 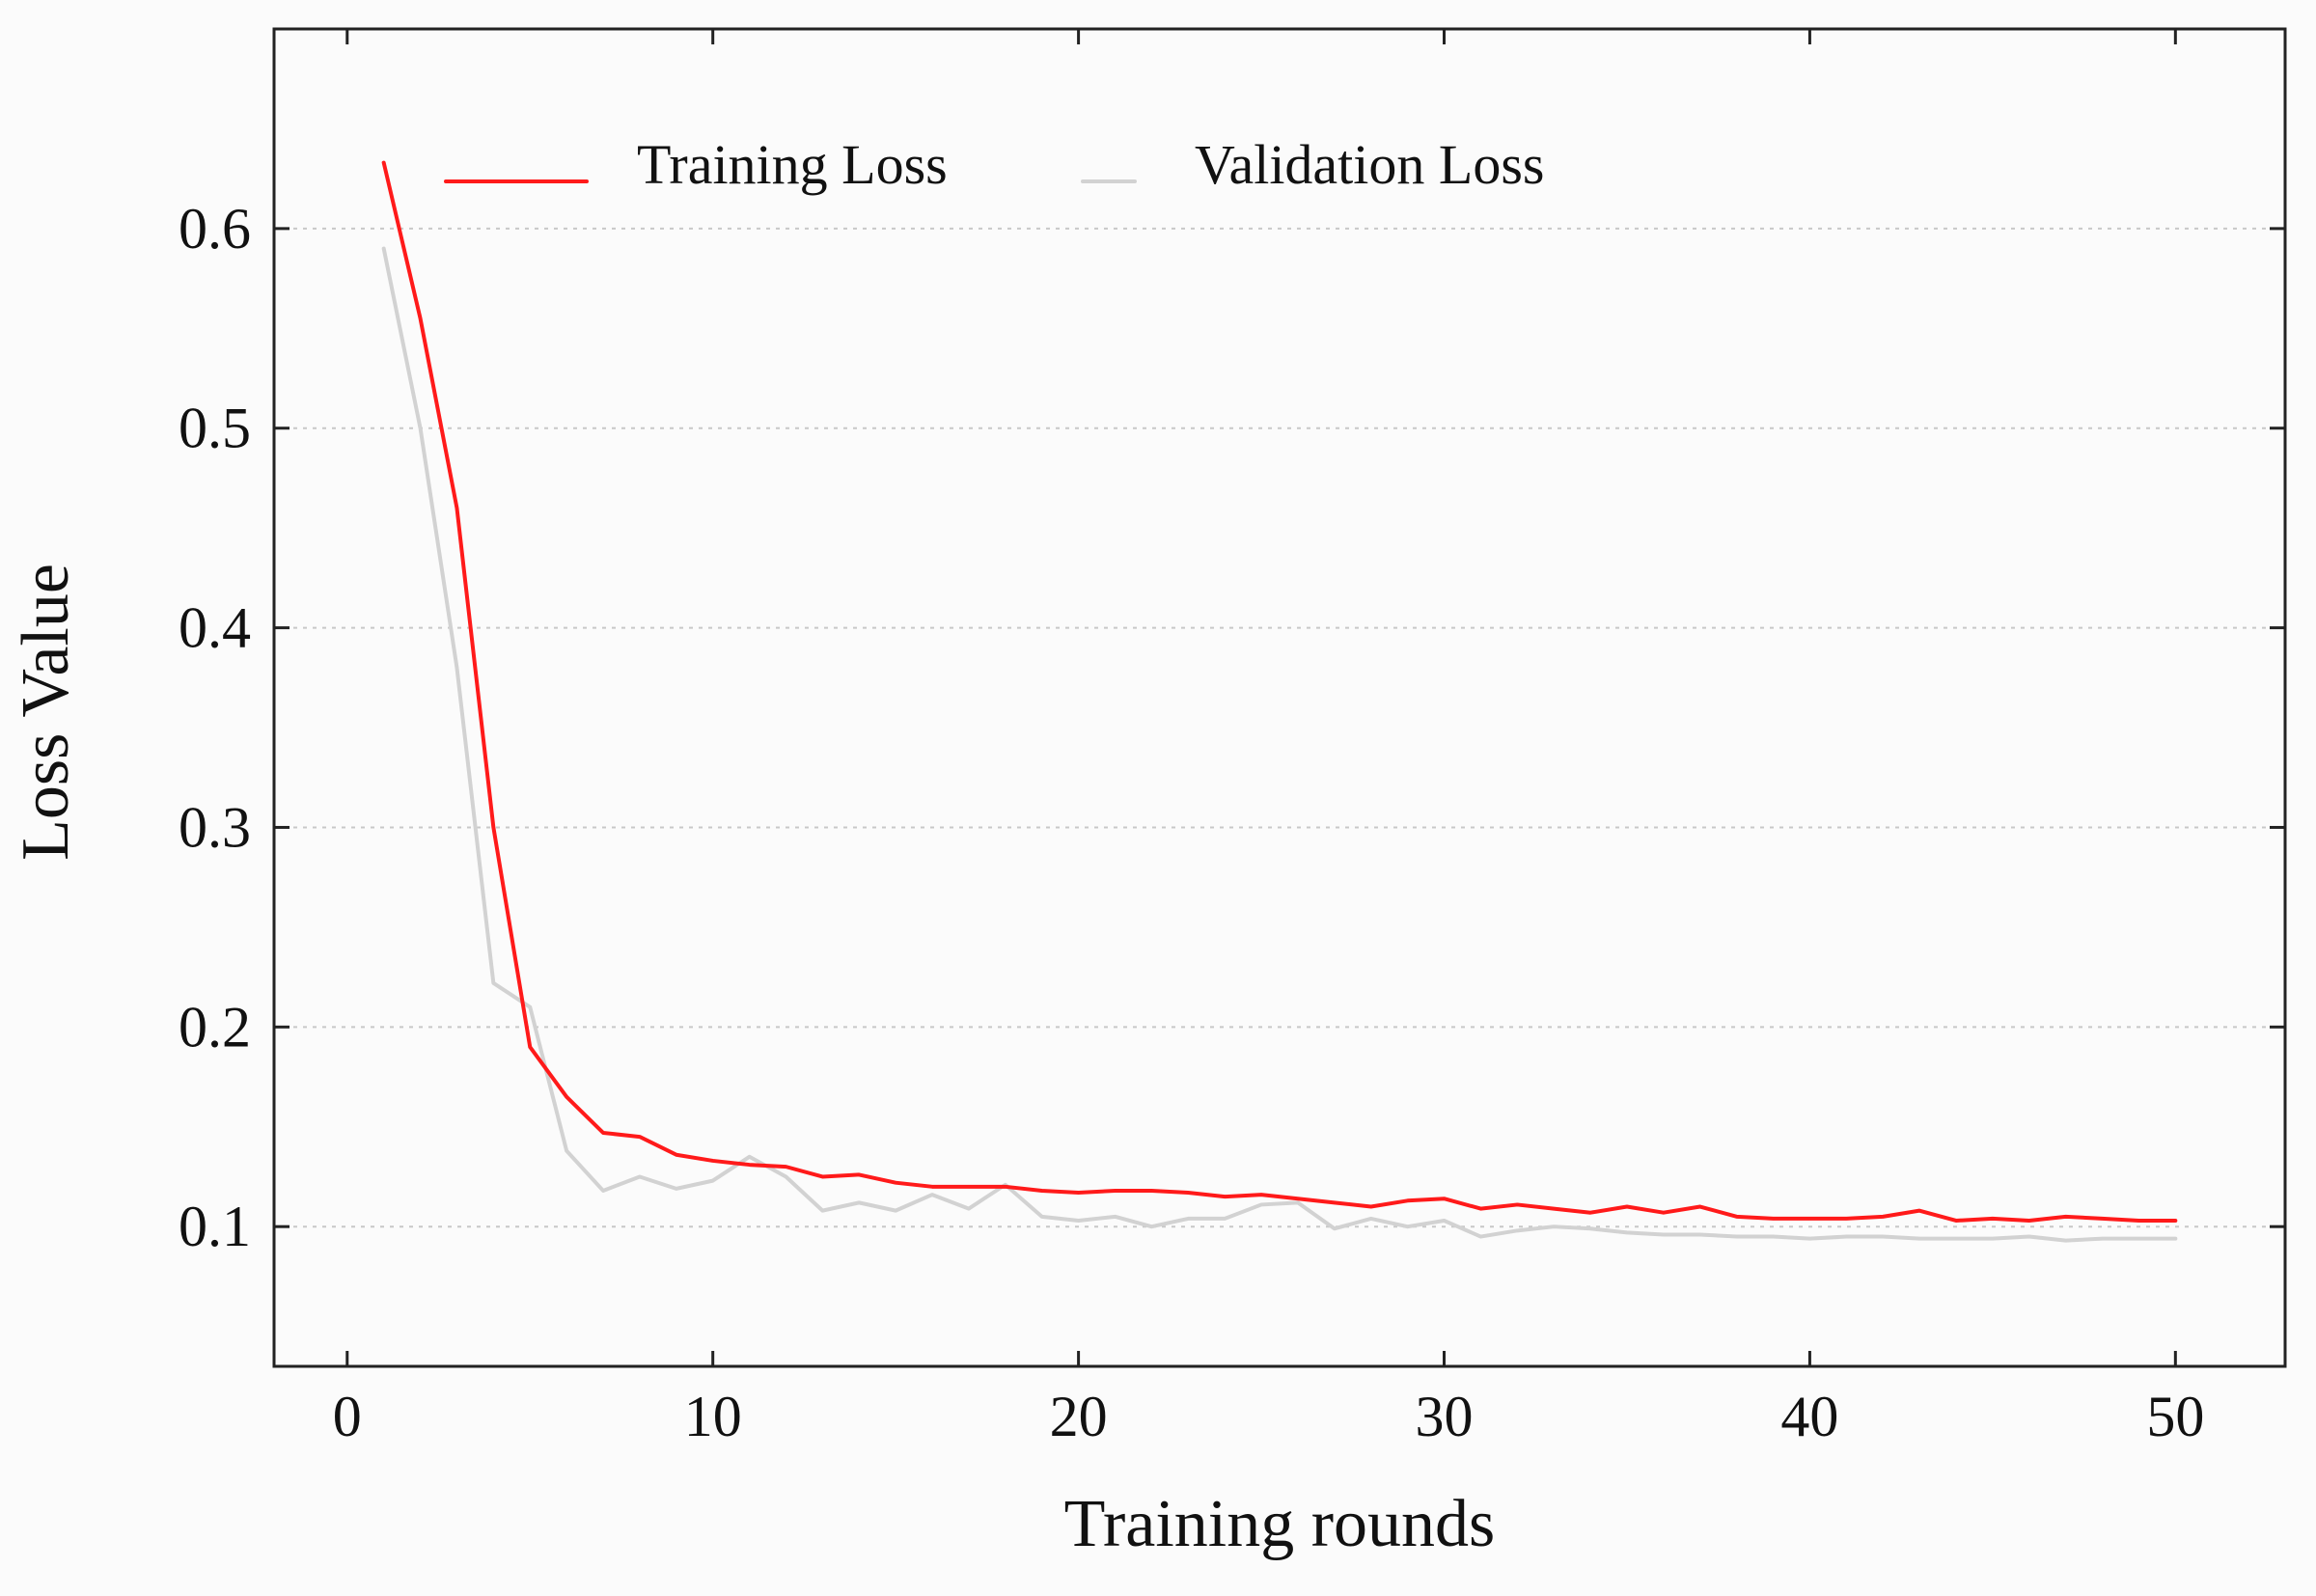 I want to click on legend: Training Loss Validation Loss, so click(x=994, y=164).